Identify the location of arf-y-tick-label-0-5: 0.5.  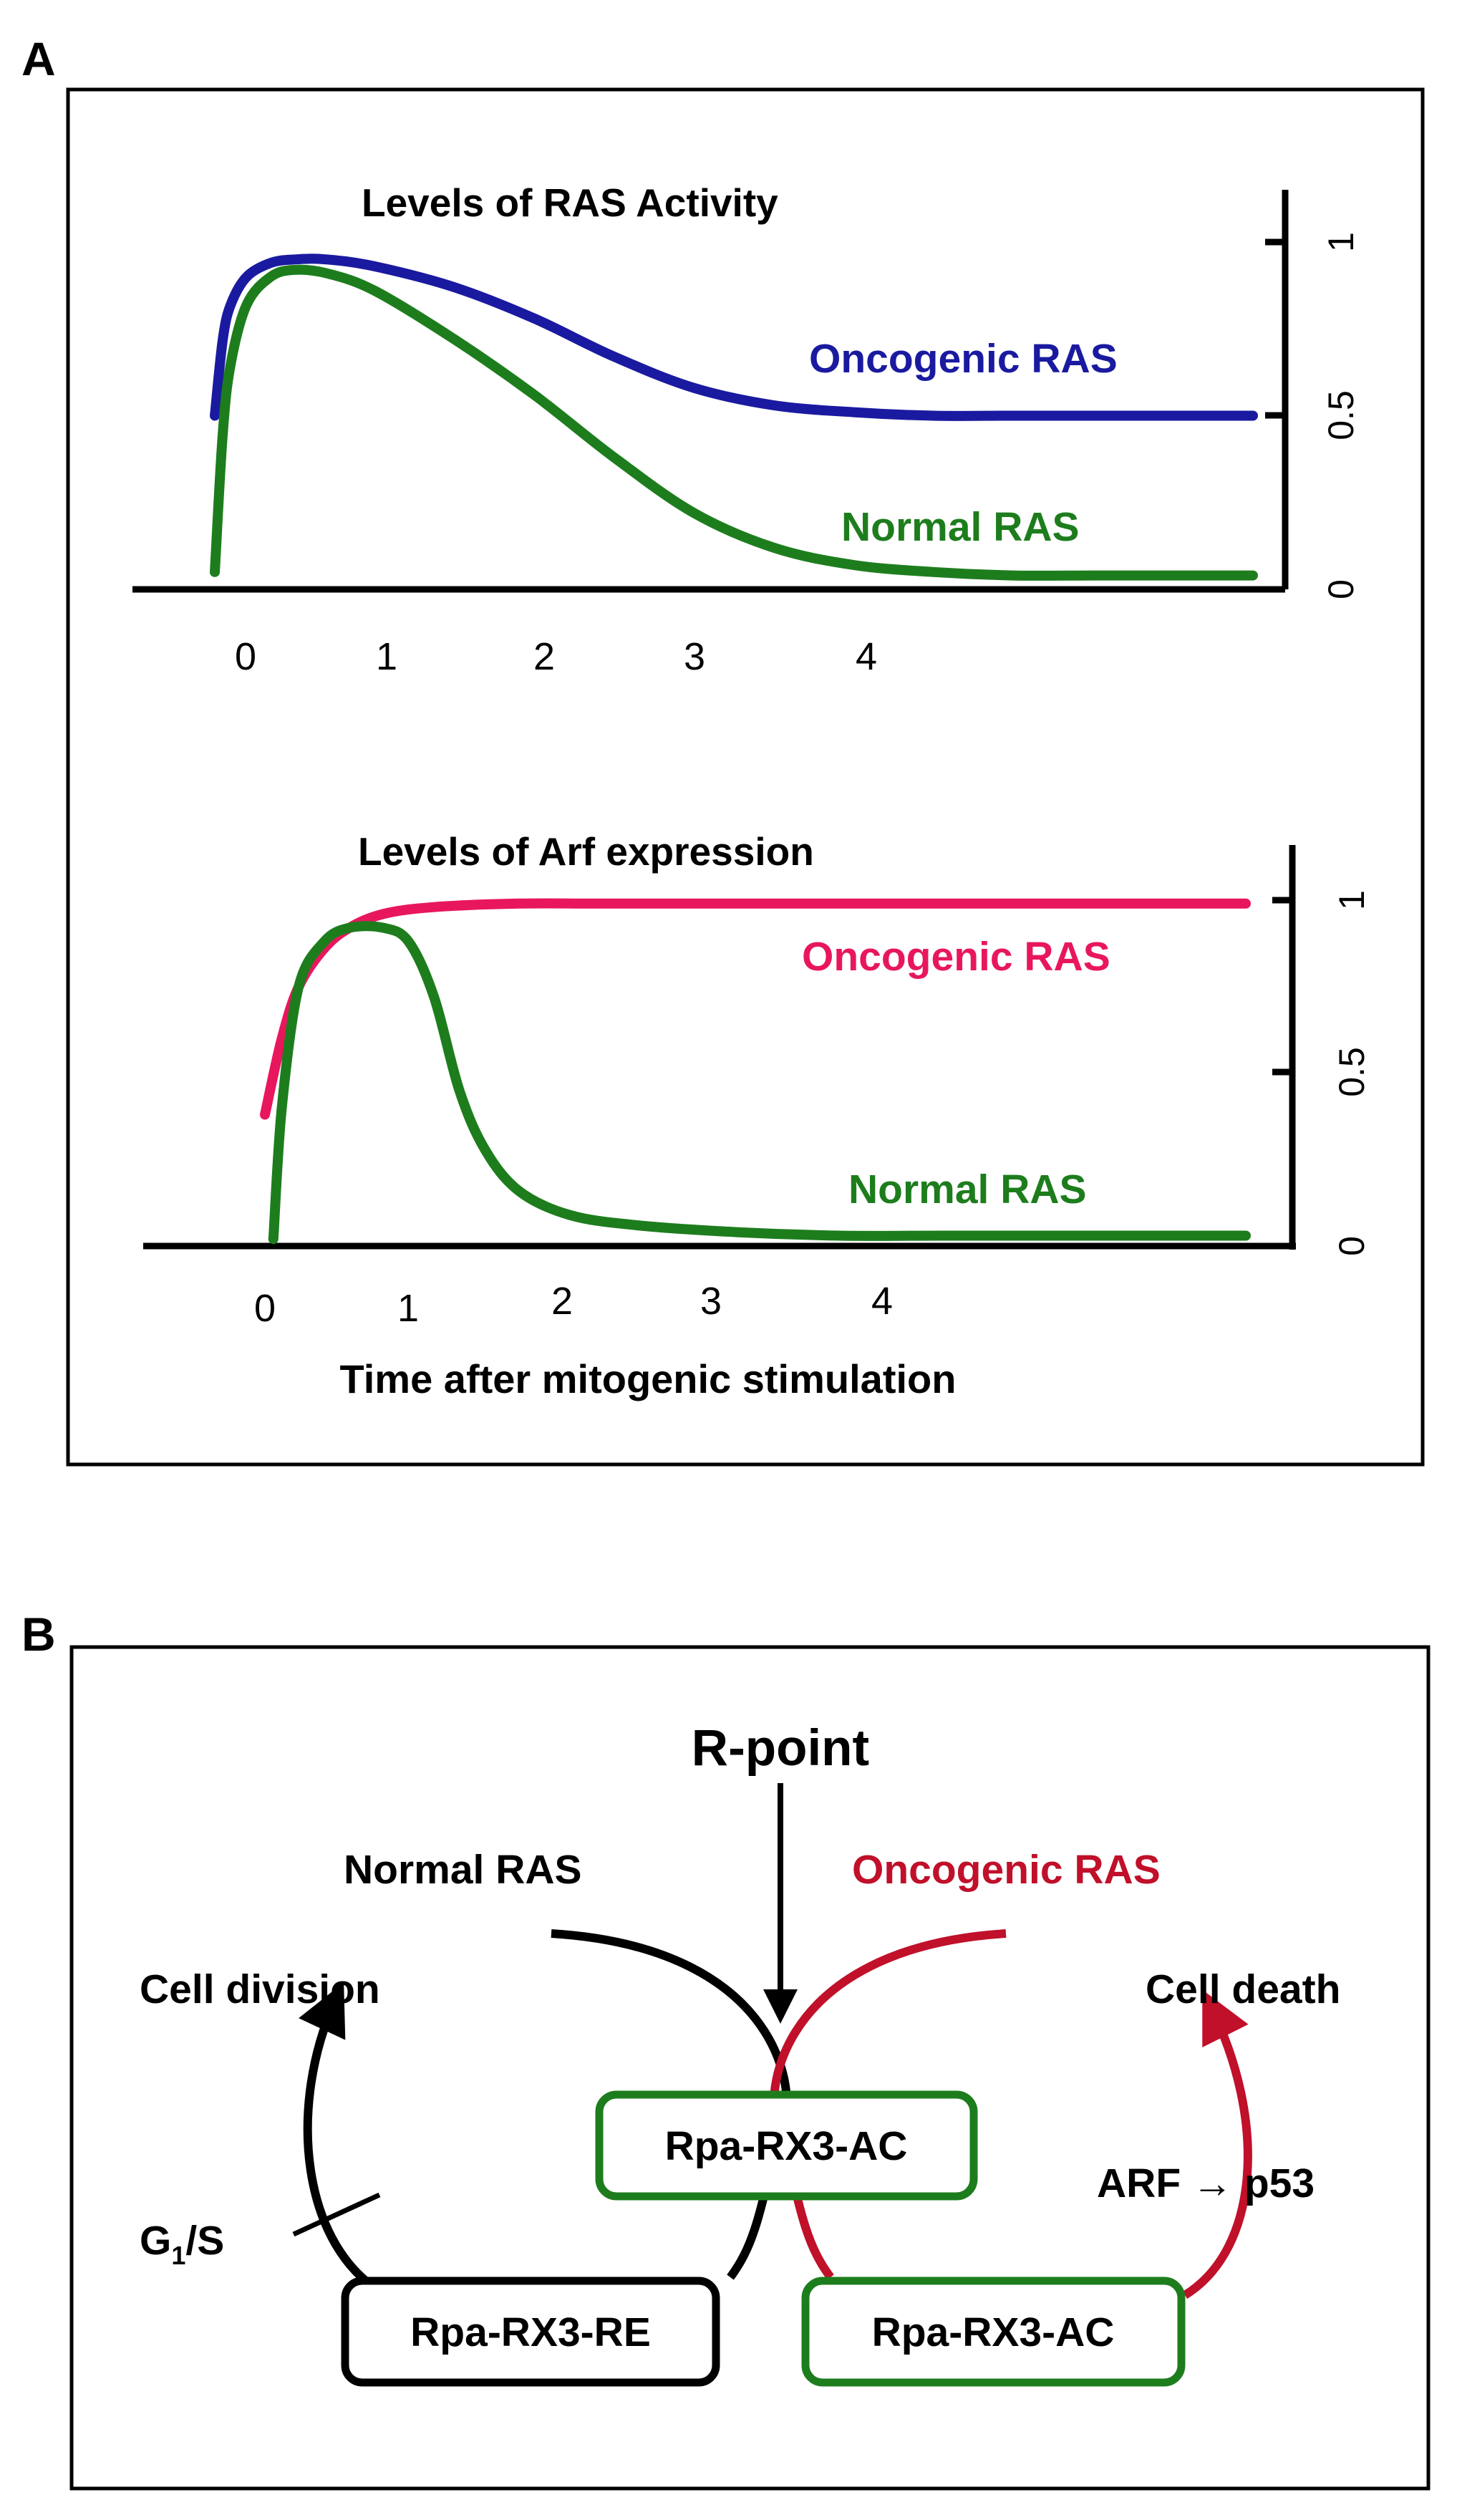
(1352, 1072).